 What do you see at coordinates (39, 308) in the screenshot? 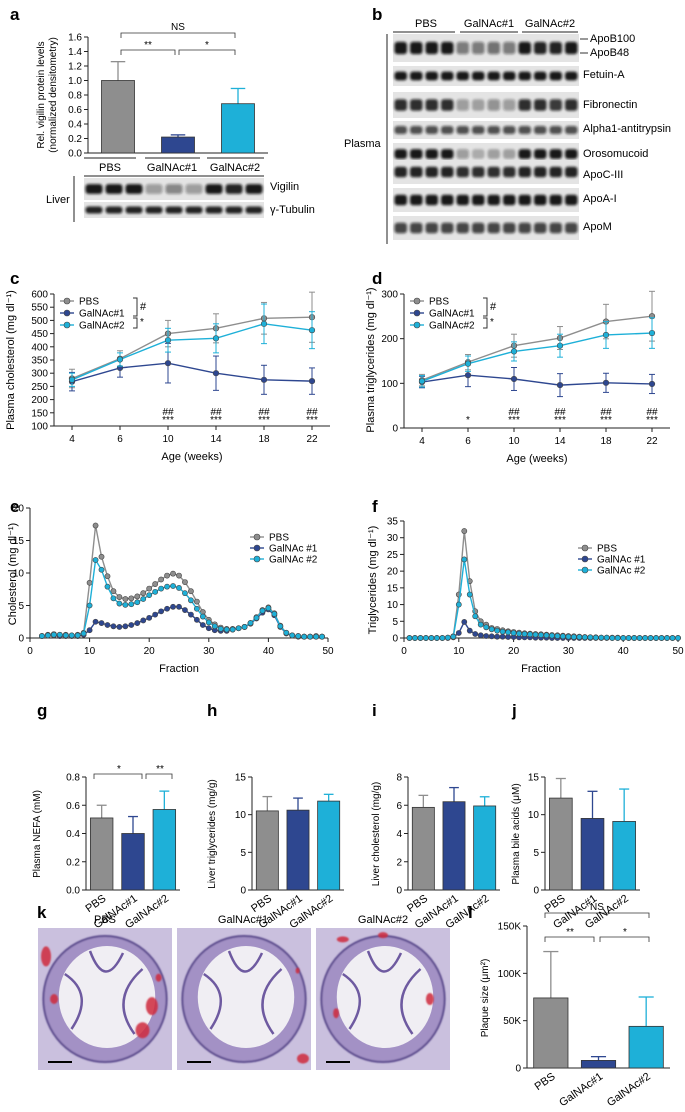
I see `c-ytick-label: 550` at bounding box center [39, 308].